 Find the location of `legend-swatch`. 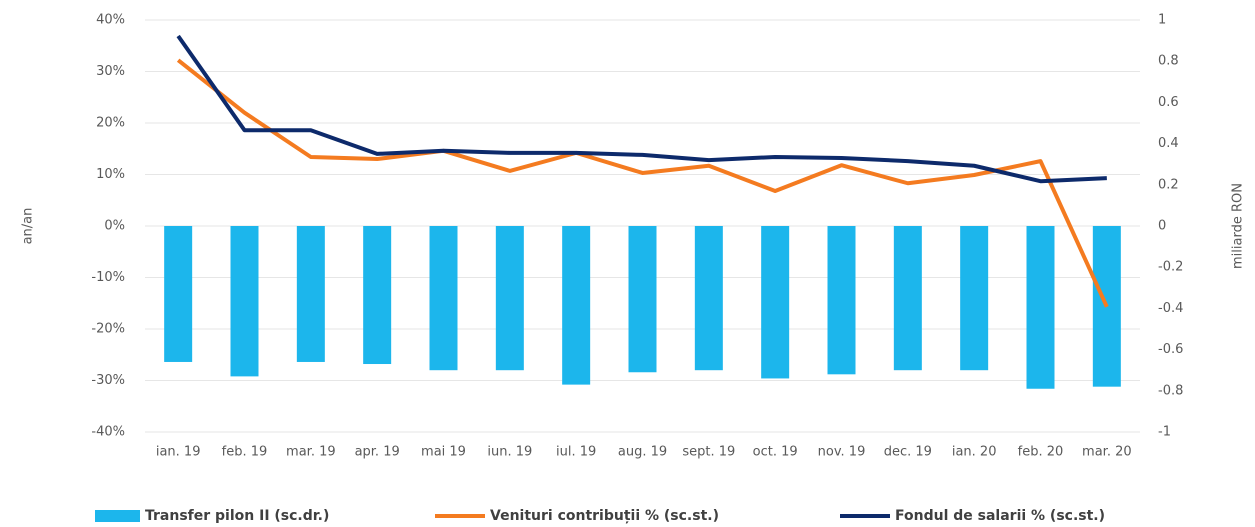

legend-swatch is located at coordinates (117, 516).